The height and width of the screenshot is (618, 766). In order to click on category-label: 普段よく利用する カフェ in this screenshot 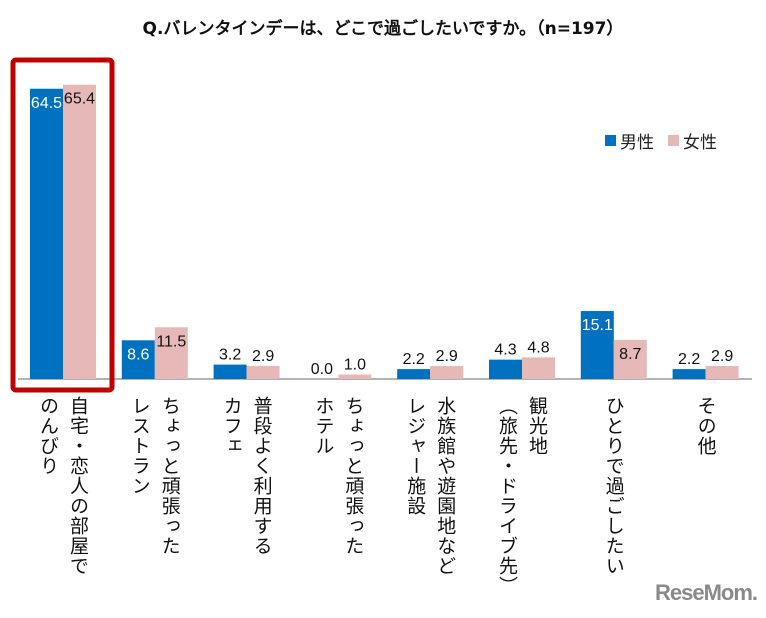, I will do `click(246, 476)`.